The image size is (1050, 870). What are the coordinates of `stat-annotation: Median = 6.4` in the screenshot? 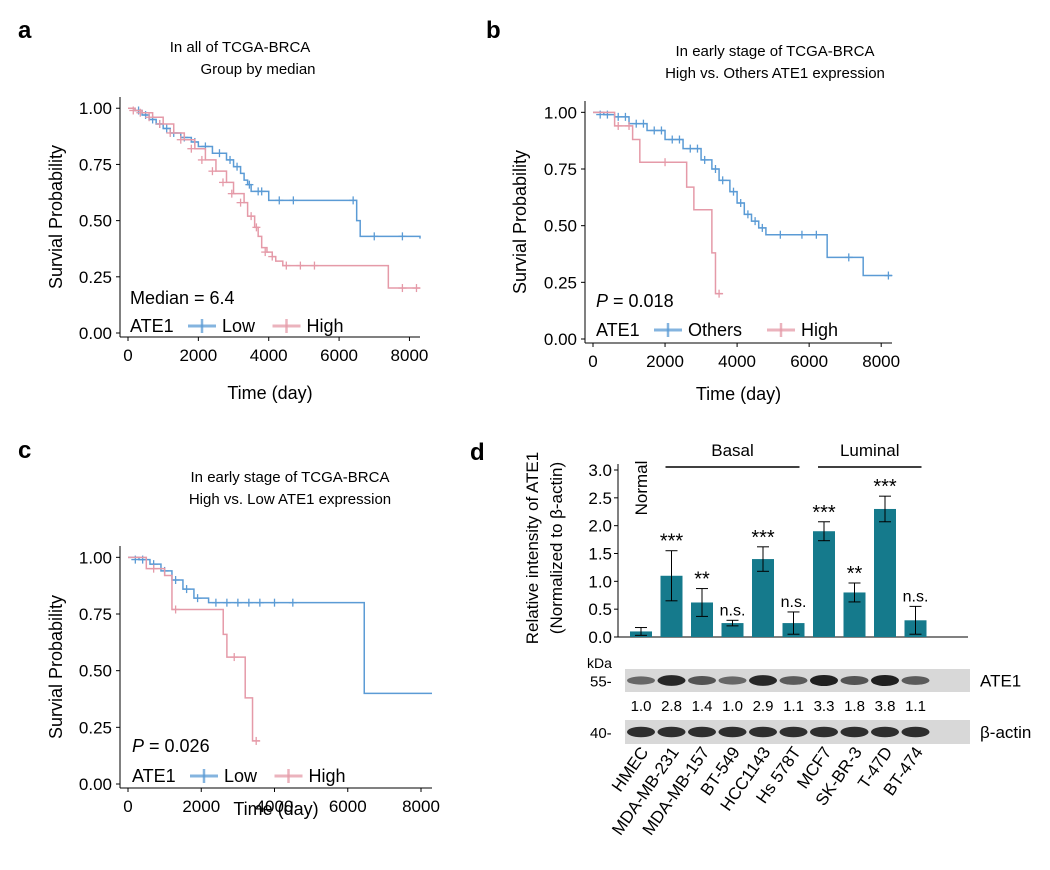 It's located at (182, 298).